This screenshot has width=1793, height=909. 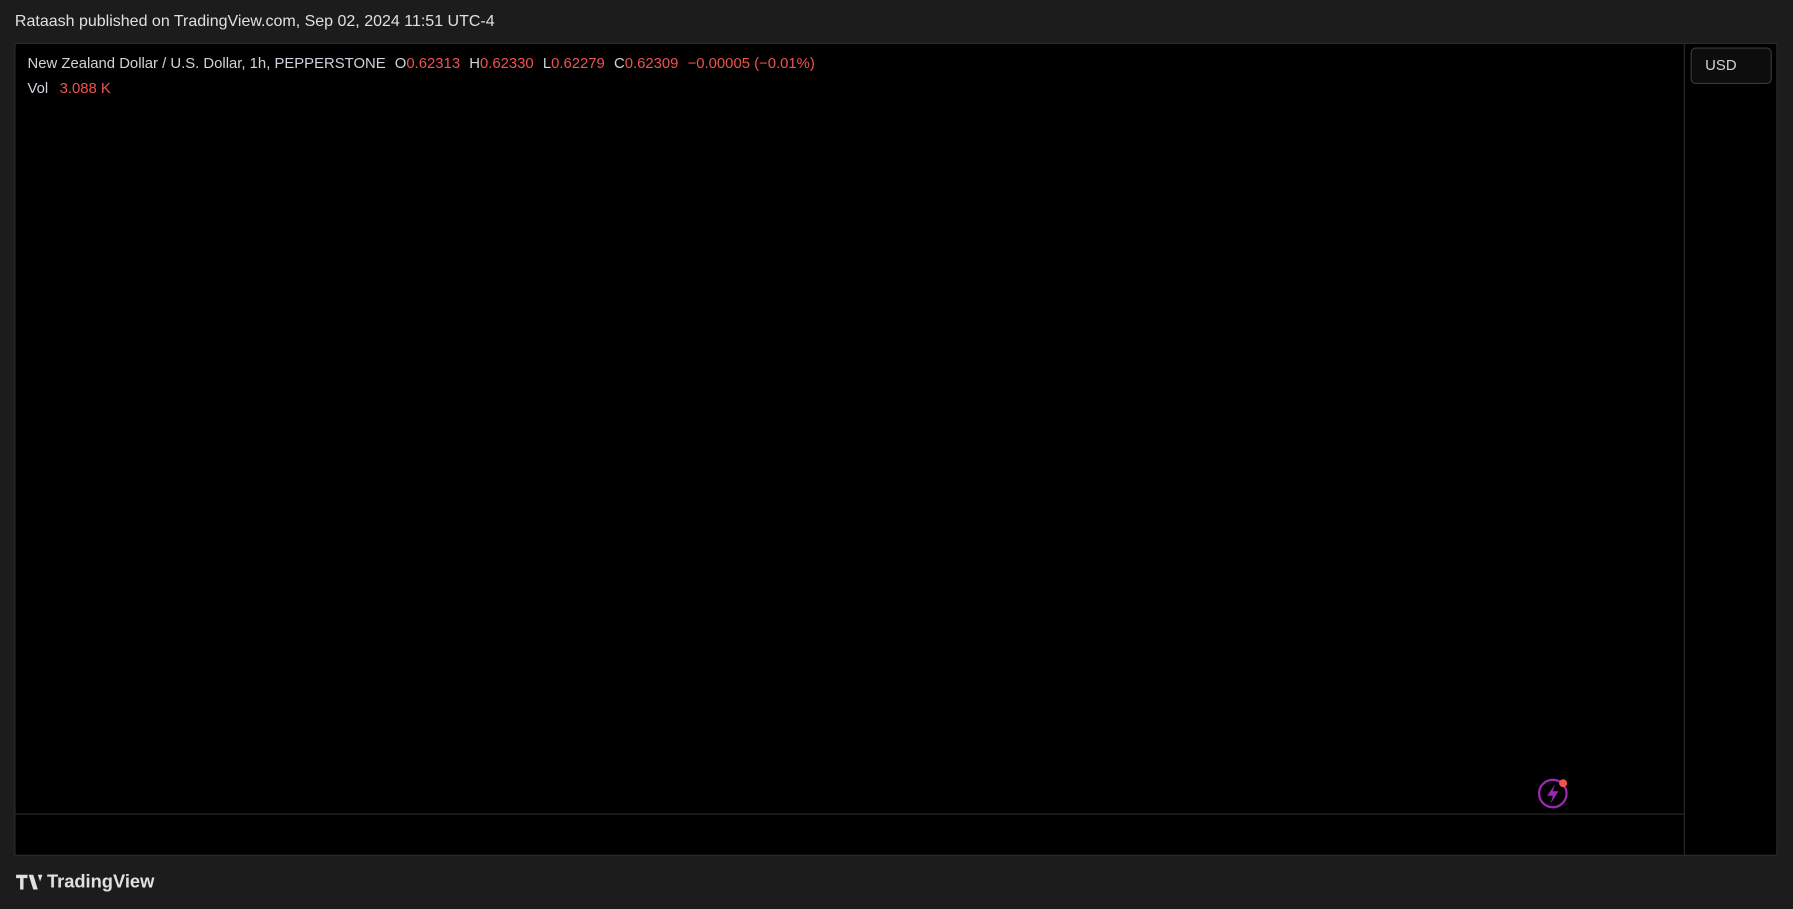 What do you see at coordinates (619, 64) in the screenshot?
I see `c-key: C` at bounding box center [619, 64].